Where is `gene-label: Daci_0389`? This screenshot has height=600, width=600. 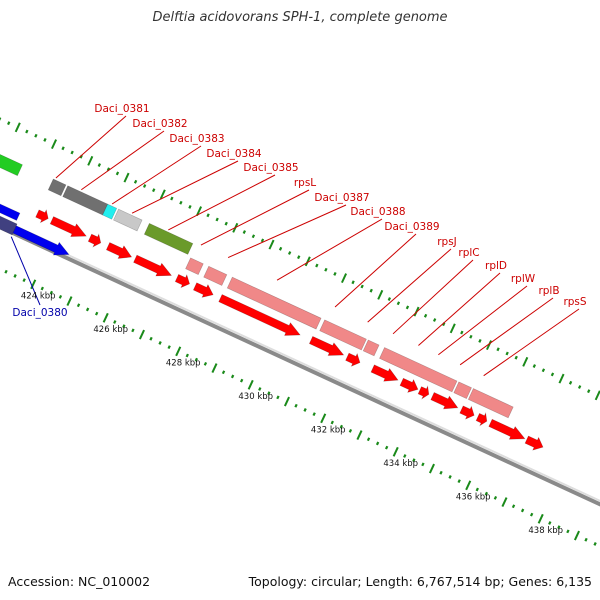
gene-label: Daci_0389 is located at coordinates (411, 227).